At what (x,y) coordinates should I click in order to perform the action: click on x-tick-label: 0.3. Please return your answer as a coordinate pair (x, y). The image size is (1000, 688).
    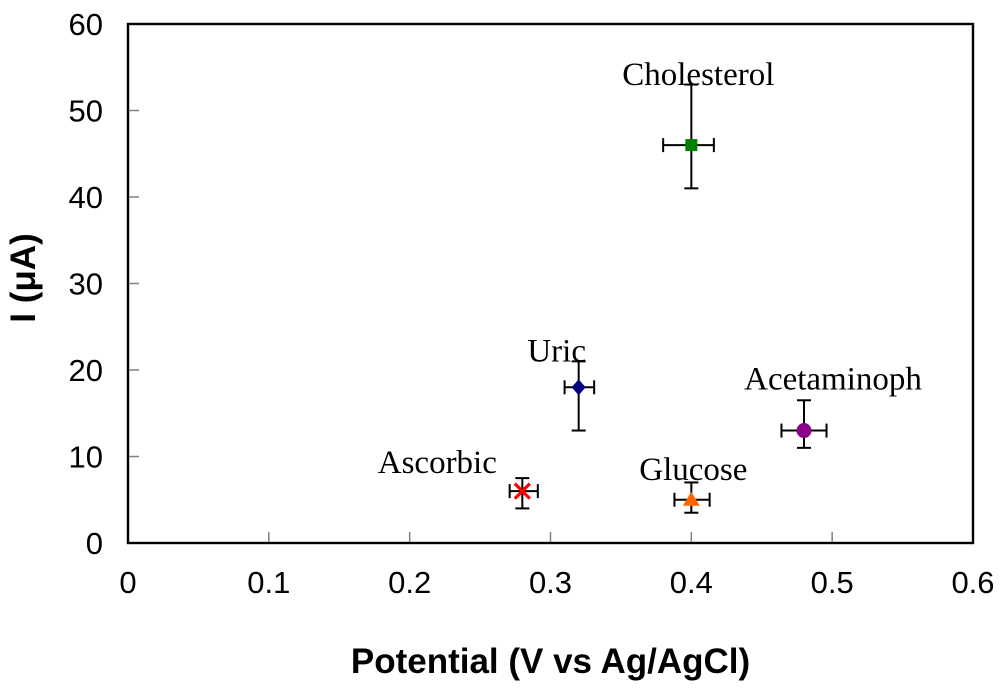
    Looking at the image, I should click on (550, 582).